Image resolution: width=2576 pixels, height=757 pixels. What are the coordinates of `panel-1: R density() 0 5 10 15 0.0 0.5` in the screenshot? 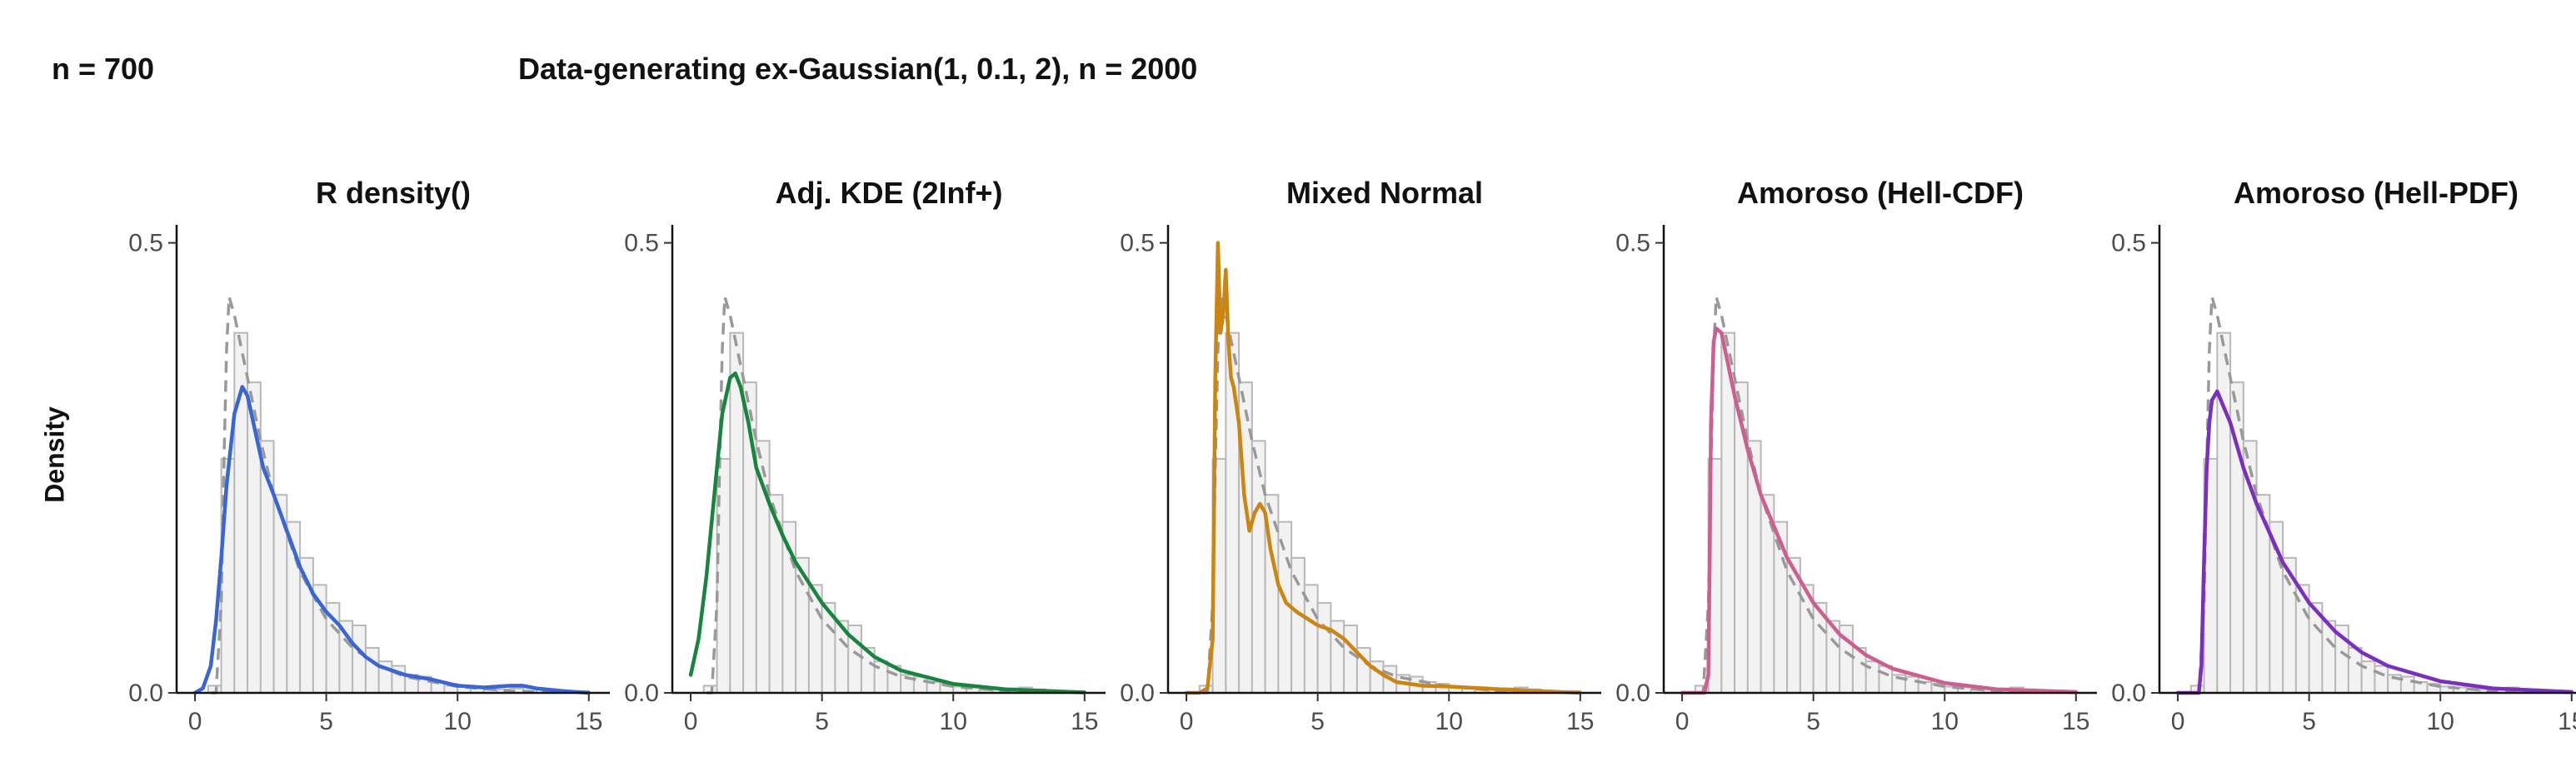 It's located at (369, 456).